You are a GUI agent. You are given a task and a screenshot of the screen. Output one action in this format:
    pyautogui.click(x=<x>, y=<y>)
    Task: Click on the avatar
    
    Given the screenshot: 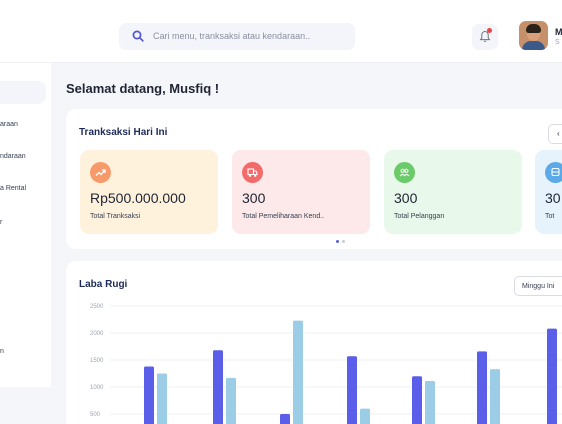 What is the action you would take?
    pyautogui.click(x=533, y=35)
    